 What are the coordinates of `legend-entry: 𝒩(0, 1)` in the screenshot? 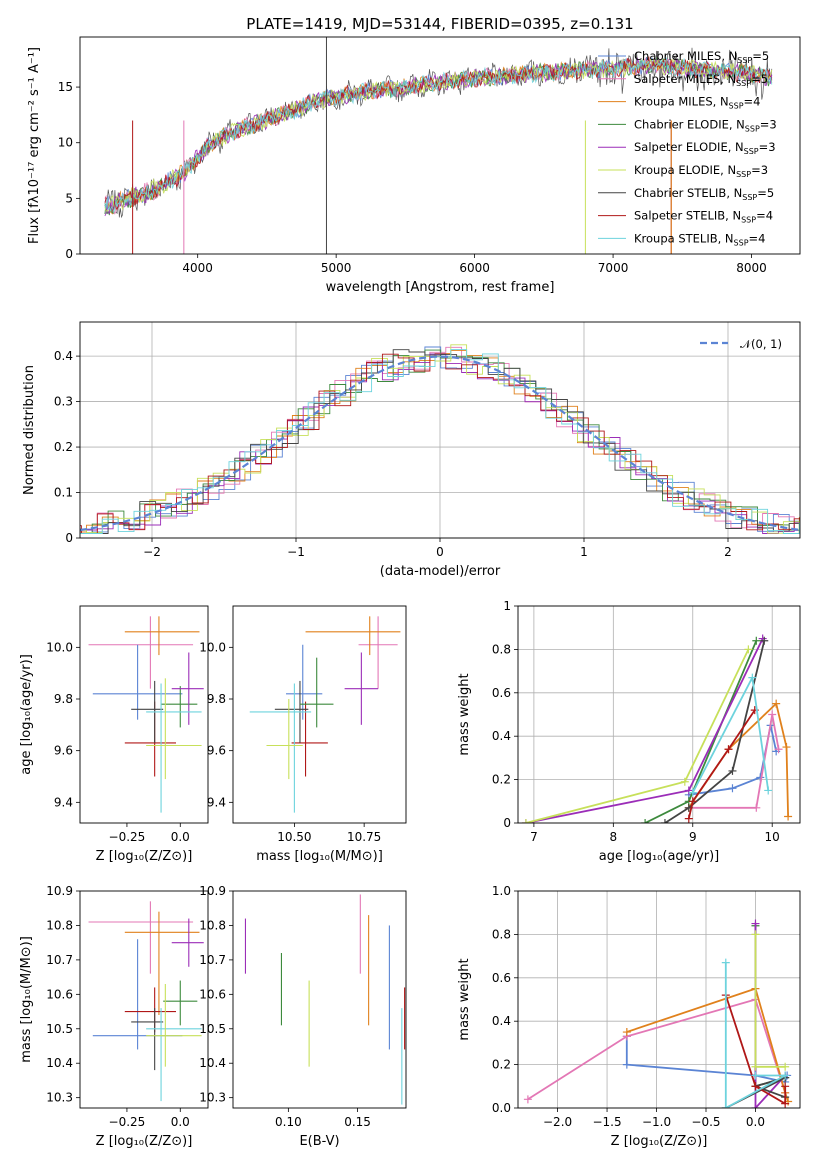 It's located at (761, 344).